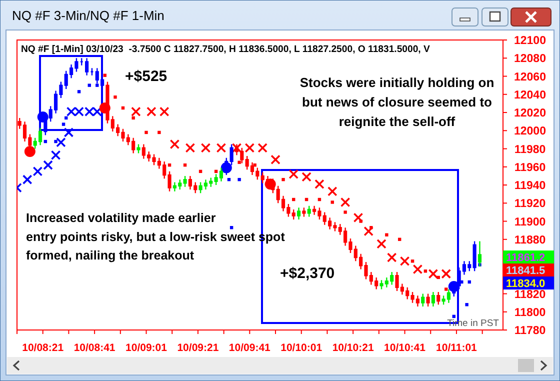  Describe the element at coordinates (530, 168) in the screenshot. I see `y-tick-label: 11960` at that location.